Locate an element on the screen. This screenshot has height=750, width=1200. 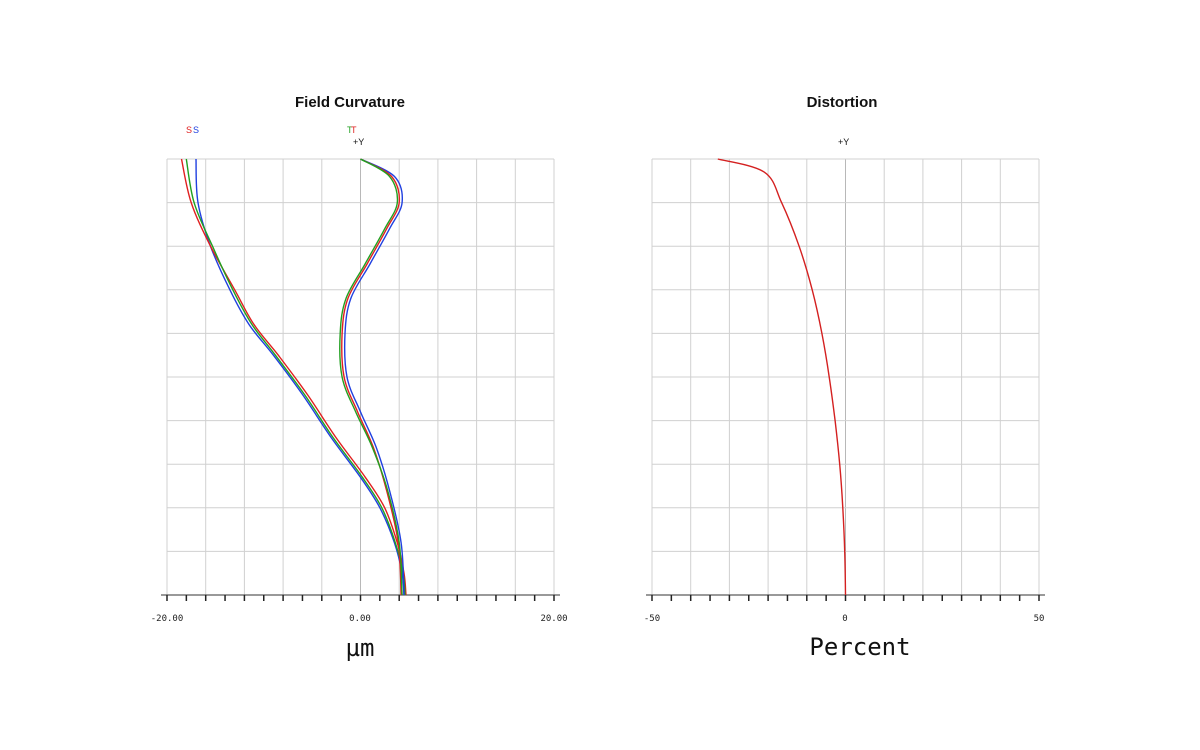
legend-sagittal-2: S is located at coordinates (196, 130).